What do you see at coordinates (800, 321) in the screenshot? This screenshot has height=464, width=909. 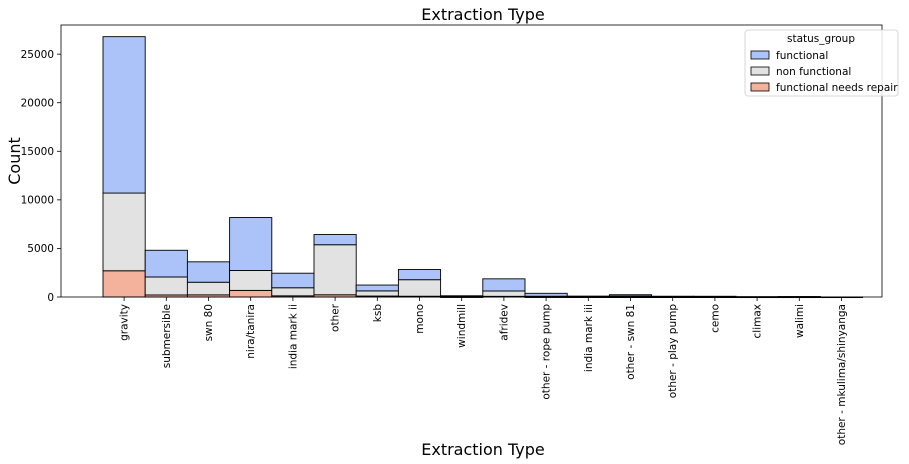 I see `x-tick-label: walimi` at bounding box center [800, 321].